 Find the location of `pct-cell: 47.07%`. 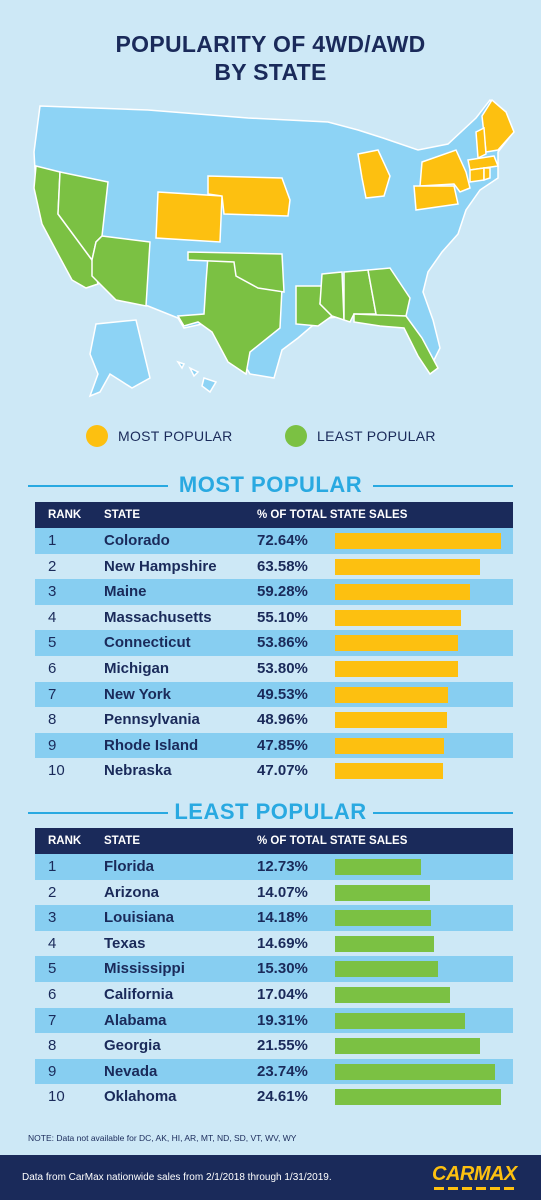

pct-cell: 47.07% is located at coordinates (282, 771).